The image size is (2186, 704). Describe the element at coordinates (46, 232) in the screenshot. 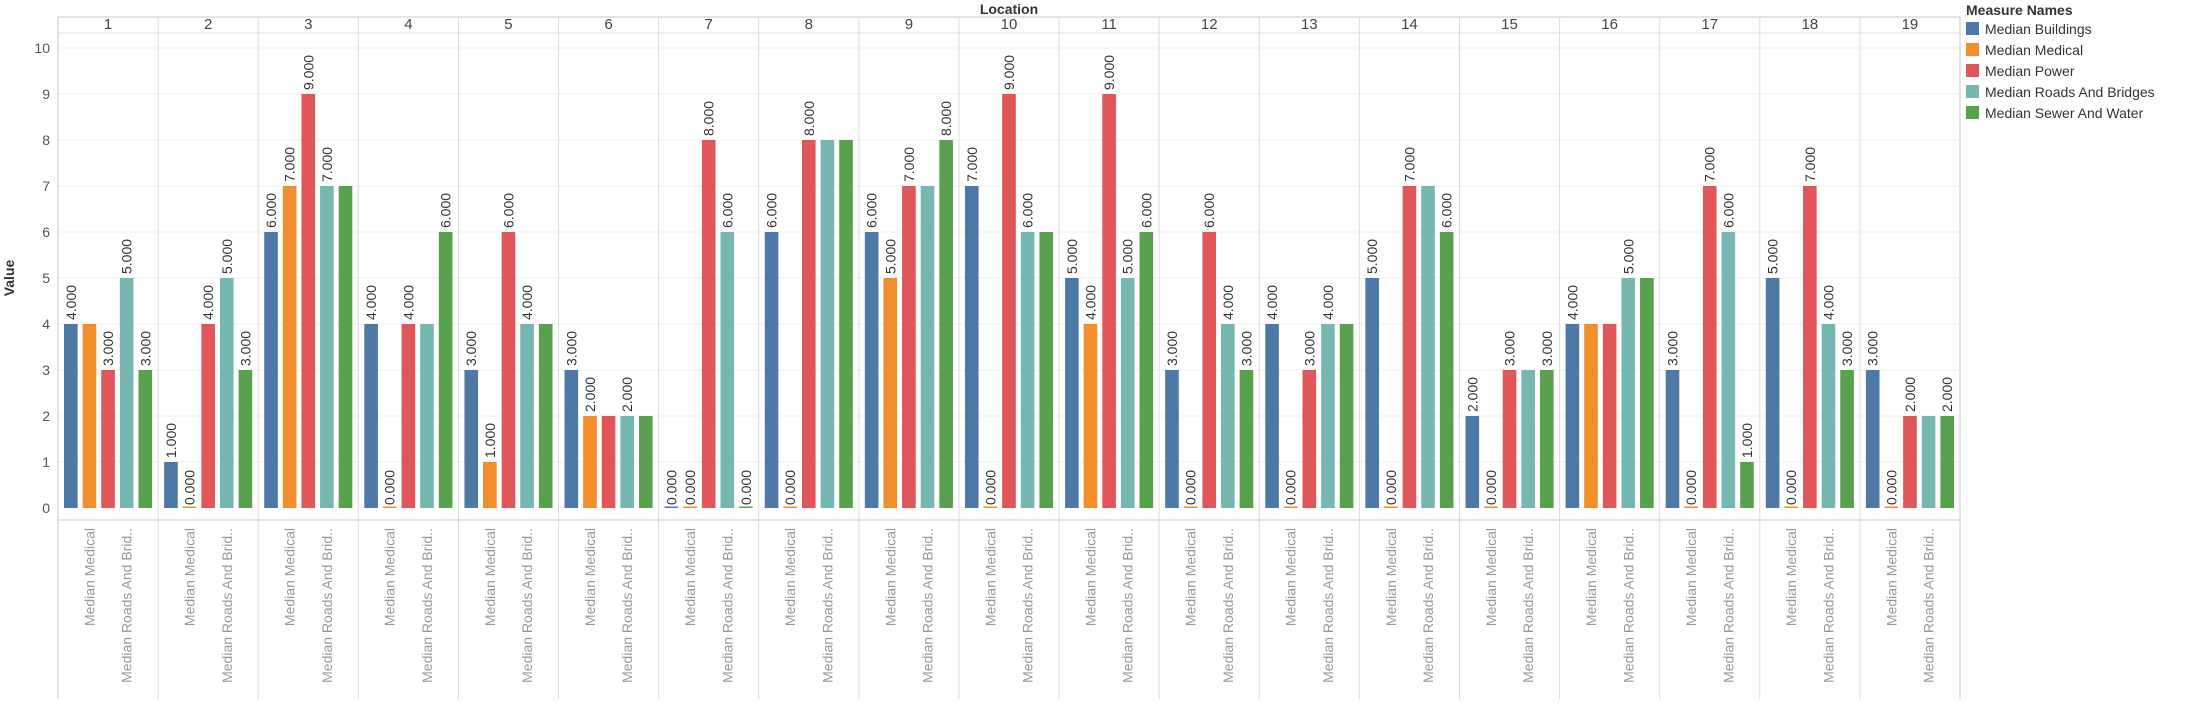

I see `y-tick-label: 6` at that location.